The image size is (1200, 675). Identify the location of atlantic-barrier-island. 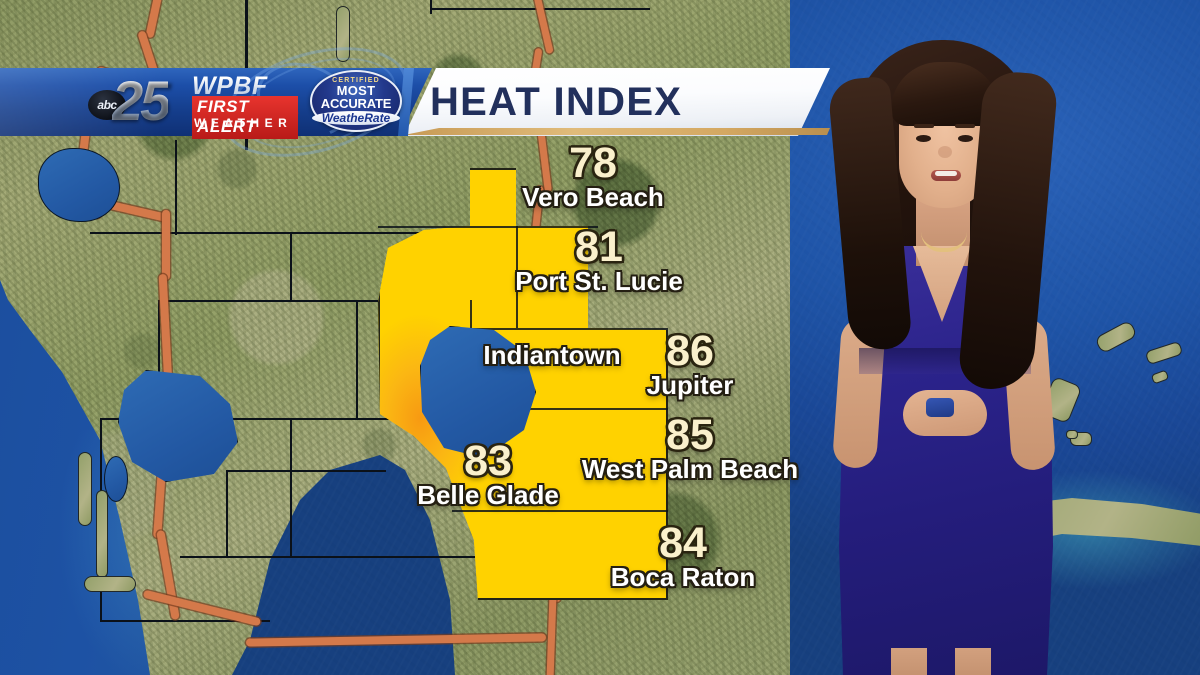
(343, 34).